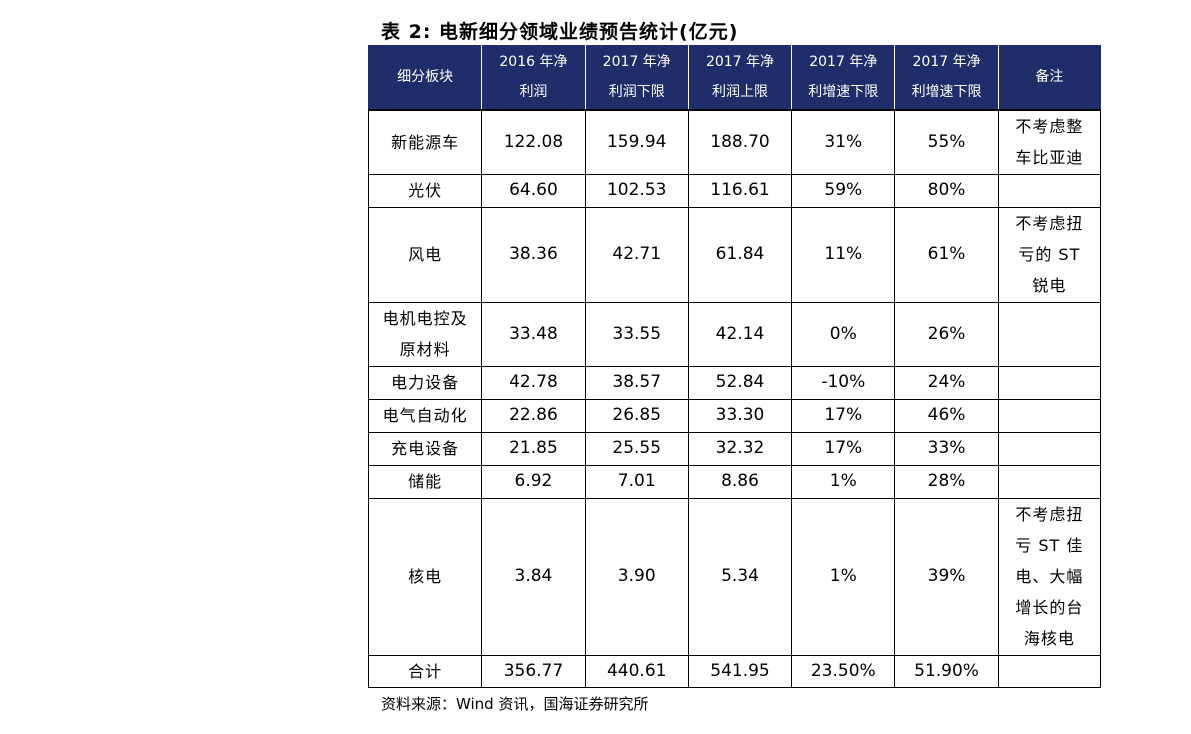 The image size is (1191, 734). Describe the element at coordinates (425, 671) in the screenshot. I see `sector-cell: 合计` at that location.